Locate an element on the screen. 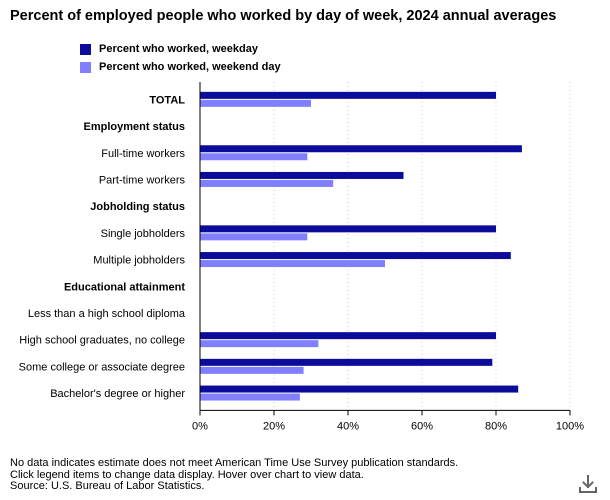  legend-label-weekend: Percent who worked, weekend day is located at coordinates (190, 67).